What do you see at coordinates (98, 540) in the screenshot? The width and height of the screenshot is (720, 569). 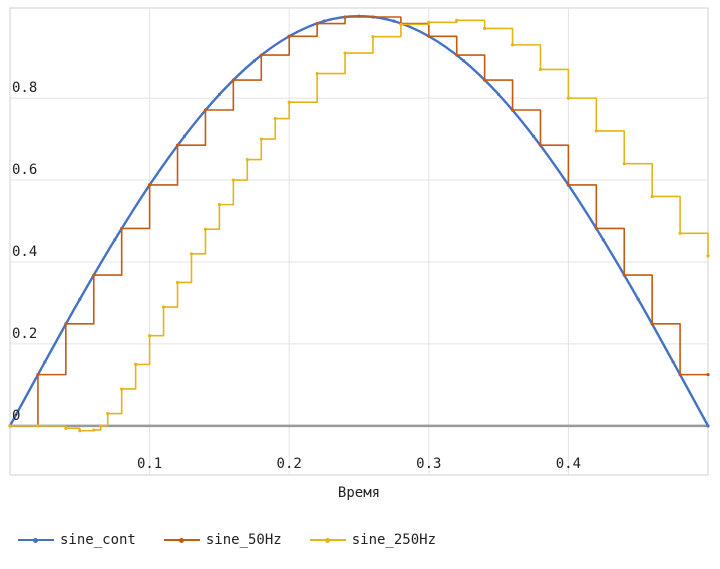 I see `legend-label: sine_cont` at bounding box center [98, 540].